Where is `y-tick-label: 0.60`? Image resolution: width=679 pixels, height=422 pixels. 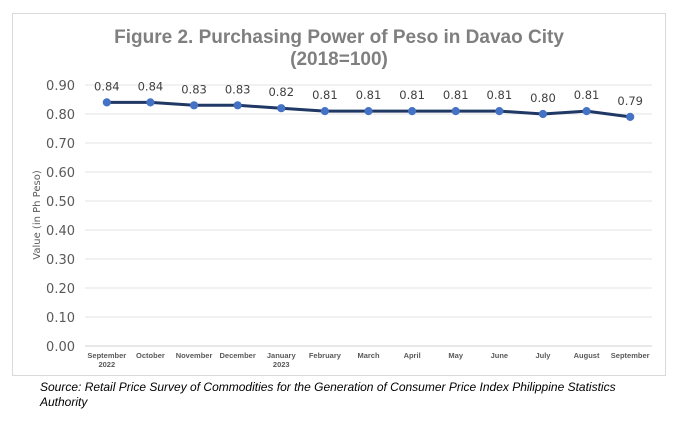 y-tick-label: 0.60 is located at coordinates (60, 173).